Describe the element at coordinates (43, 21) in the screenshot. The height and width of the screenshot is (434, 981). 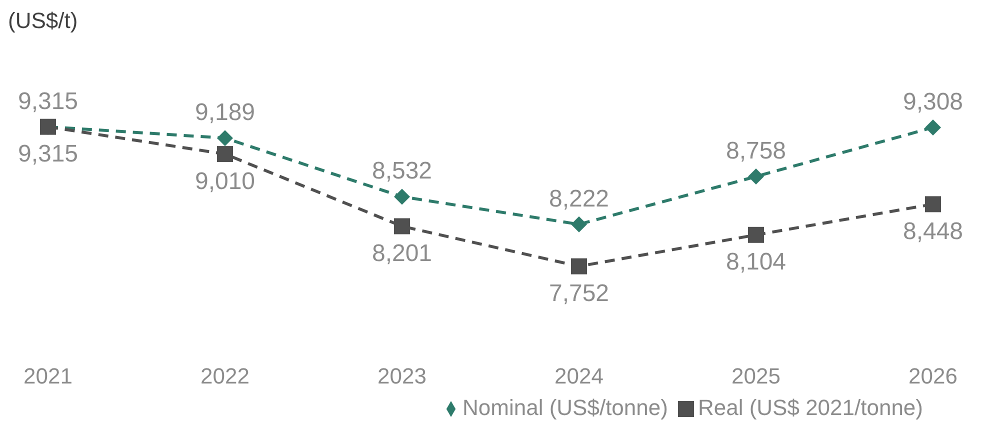
I see `chart-title: (US$/t)` at that location.